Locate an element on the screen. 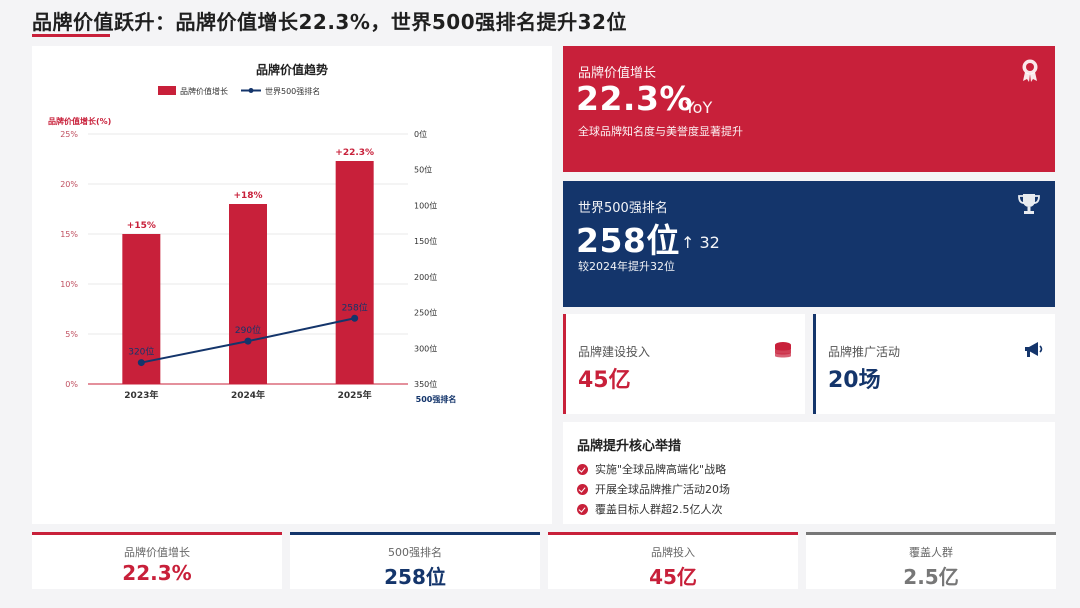 Image resolution: width=1080 pixels, height=608 pixels. growth-card-suffix: YoY is located at coordinates (699, 107).